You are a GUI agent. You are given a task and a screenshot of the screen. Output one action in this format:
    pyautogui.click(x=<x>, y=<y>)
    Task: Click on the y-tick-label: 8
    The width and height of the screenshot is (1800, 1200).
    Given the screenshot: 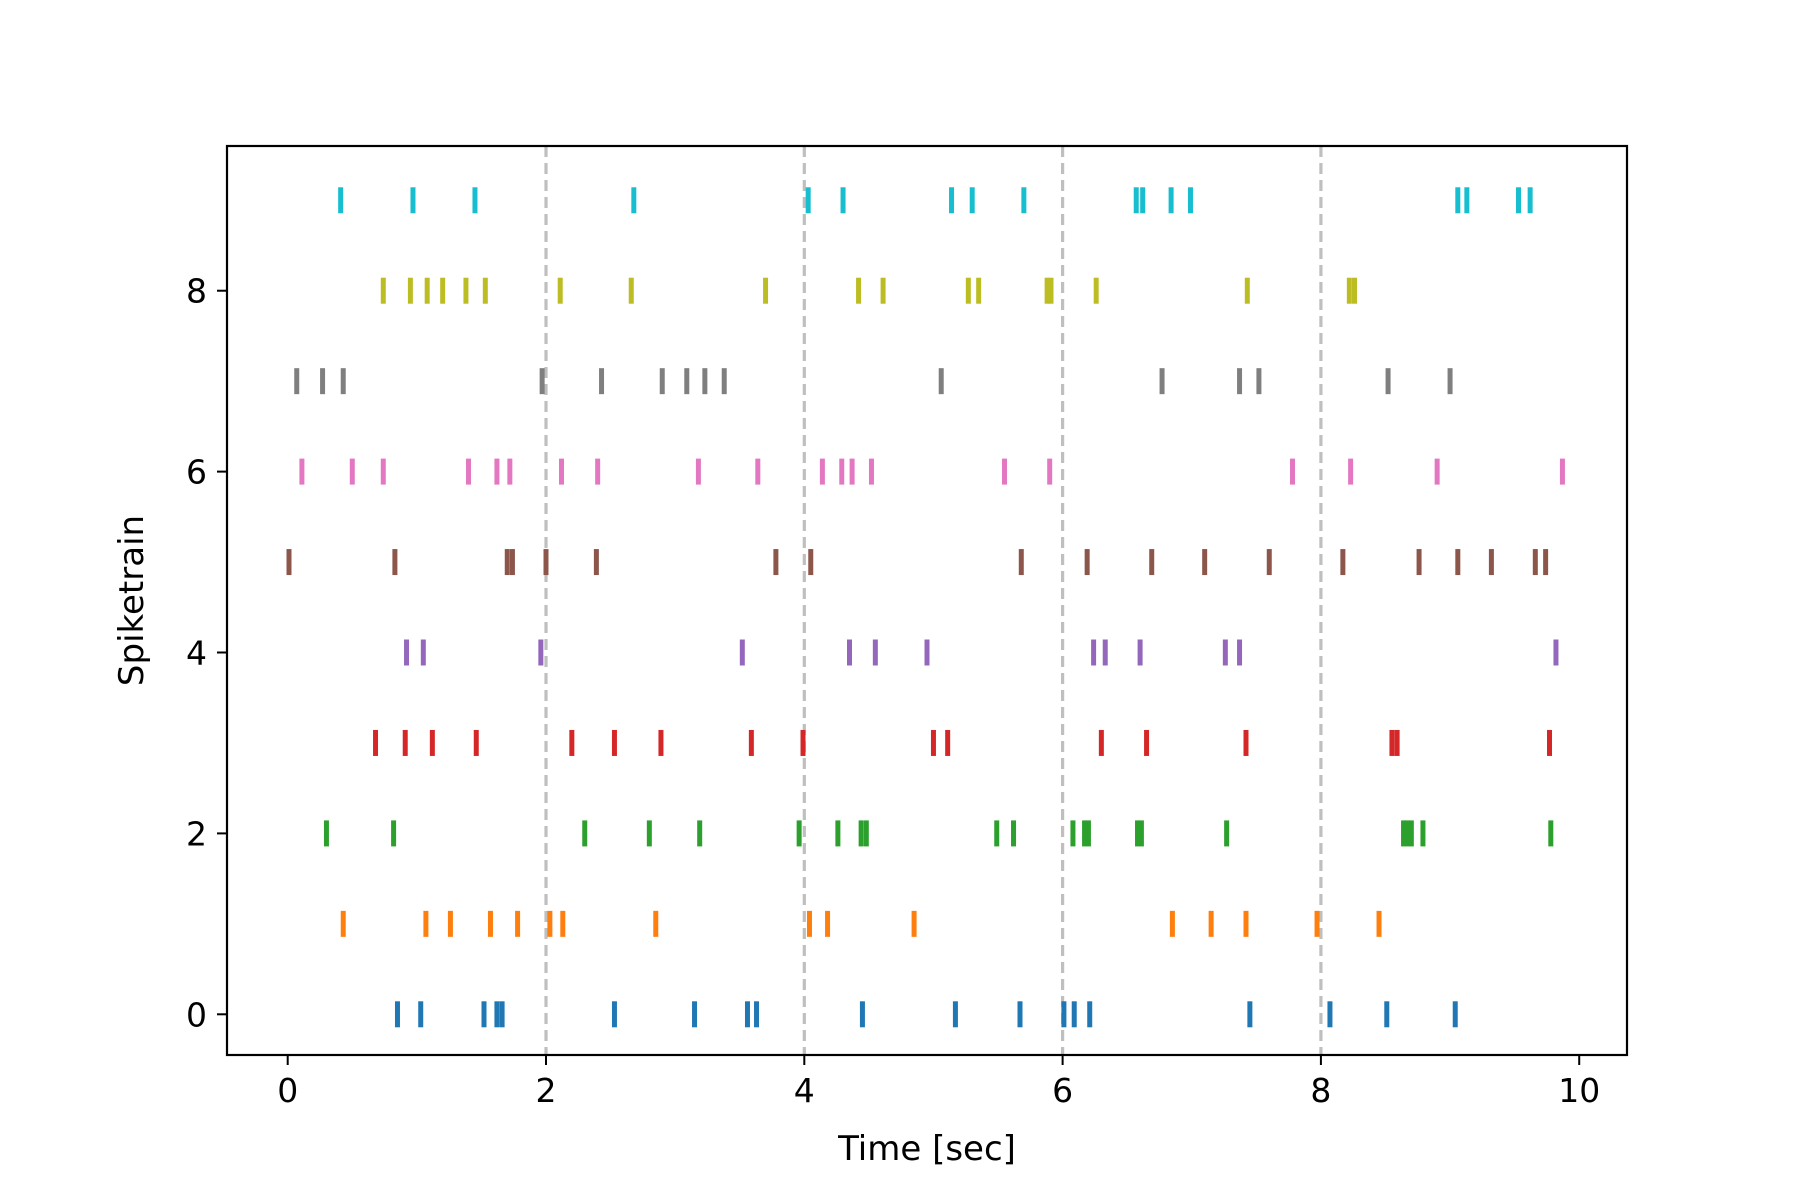 What is the action you would take?
    pyautogui.click(x=196, y=291)
    